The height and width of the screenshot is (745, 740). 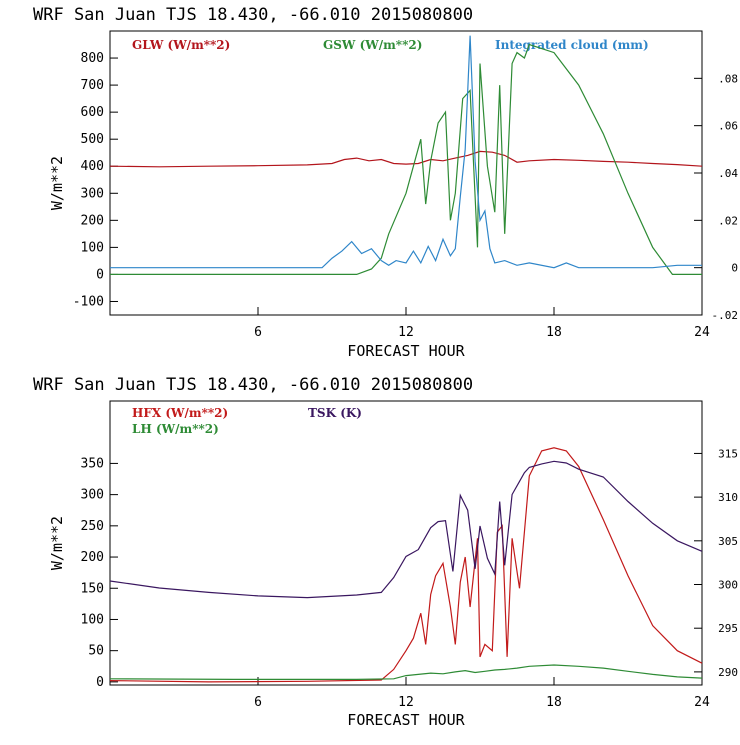 I want to click on chart-2-y-tick-label: 350, so click(x=92, y=463).